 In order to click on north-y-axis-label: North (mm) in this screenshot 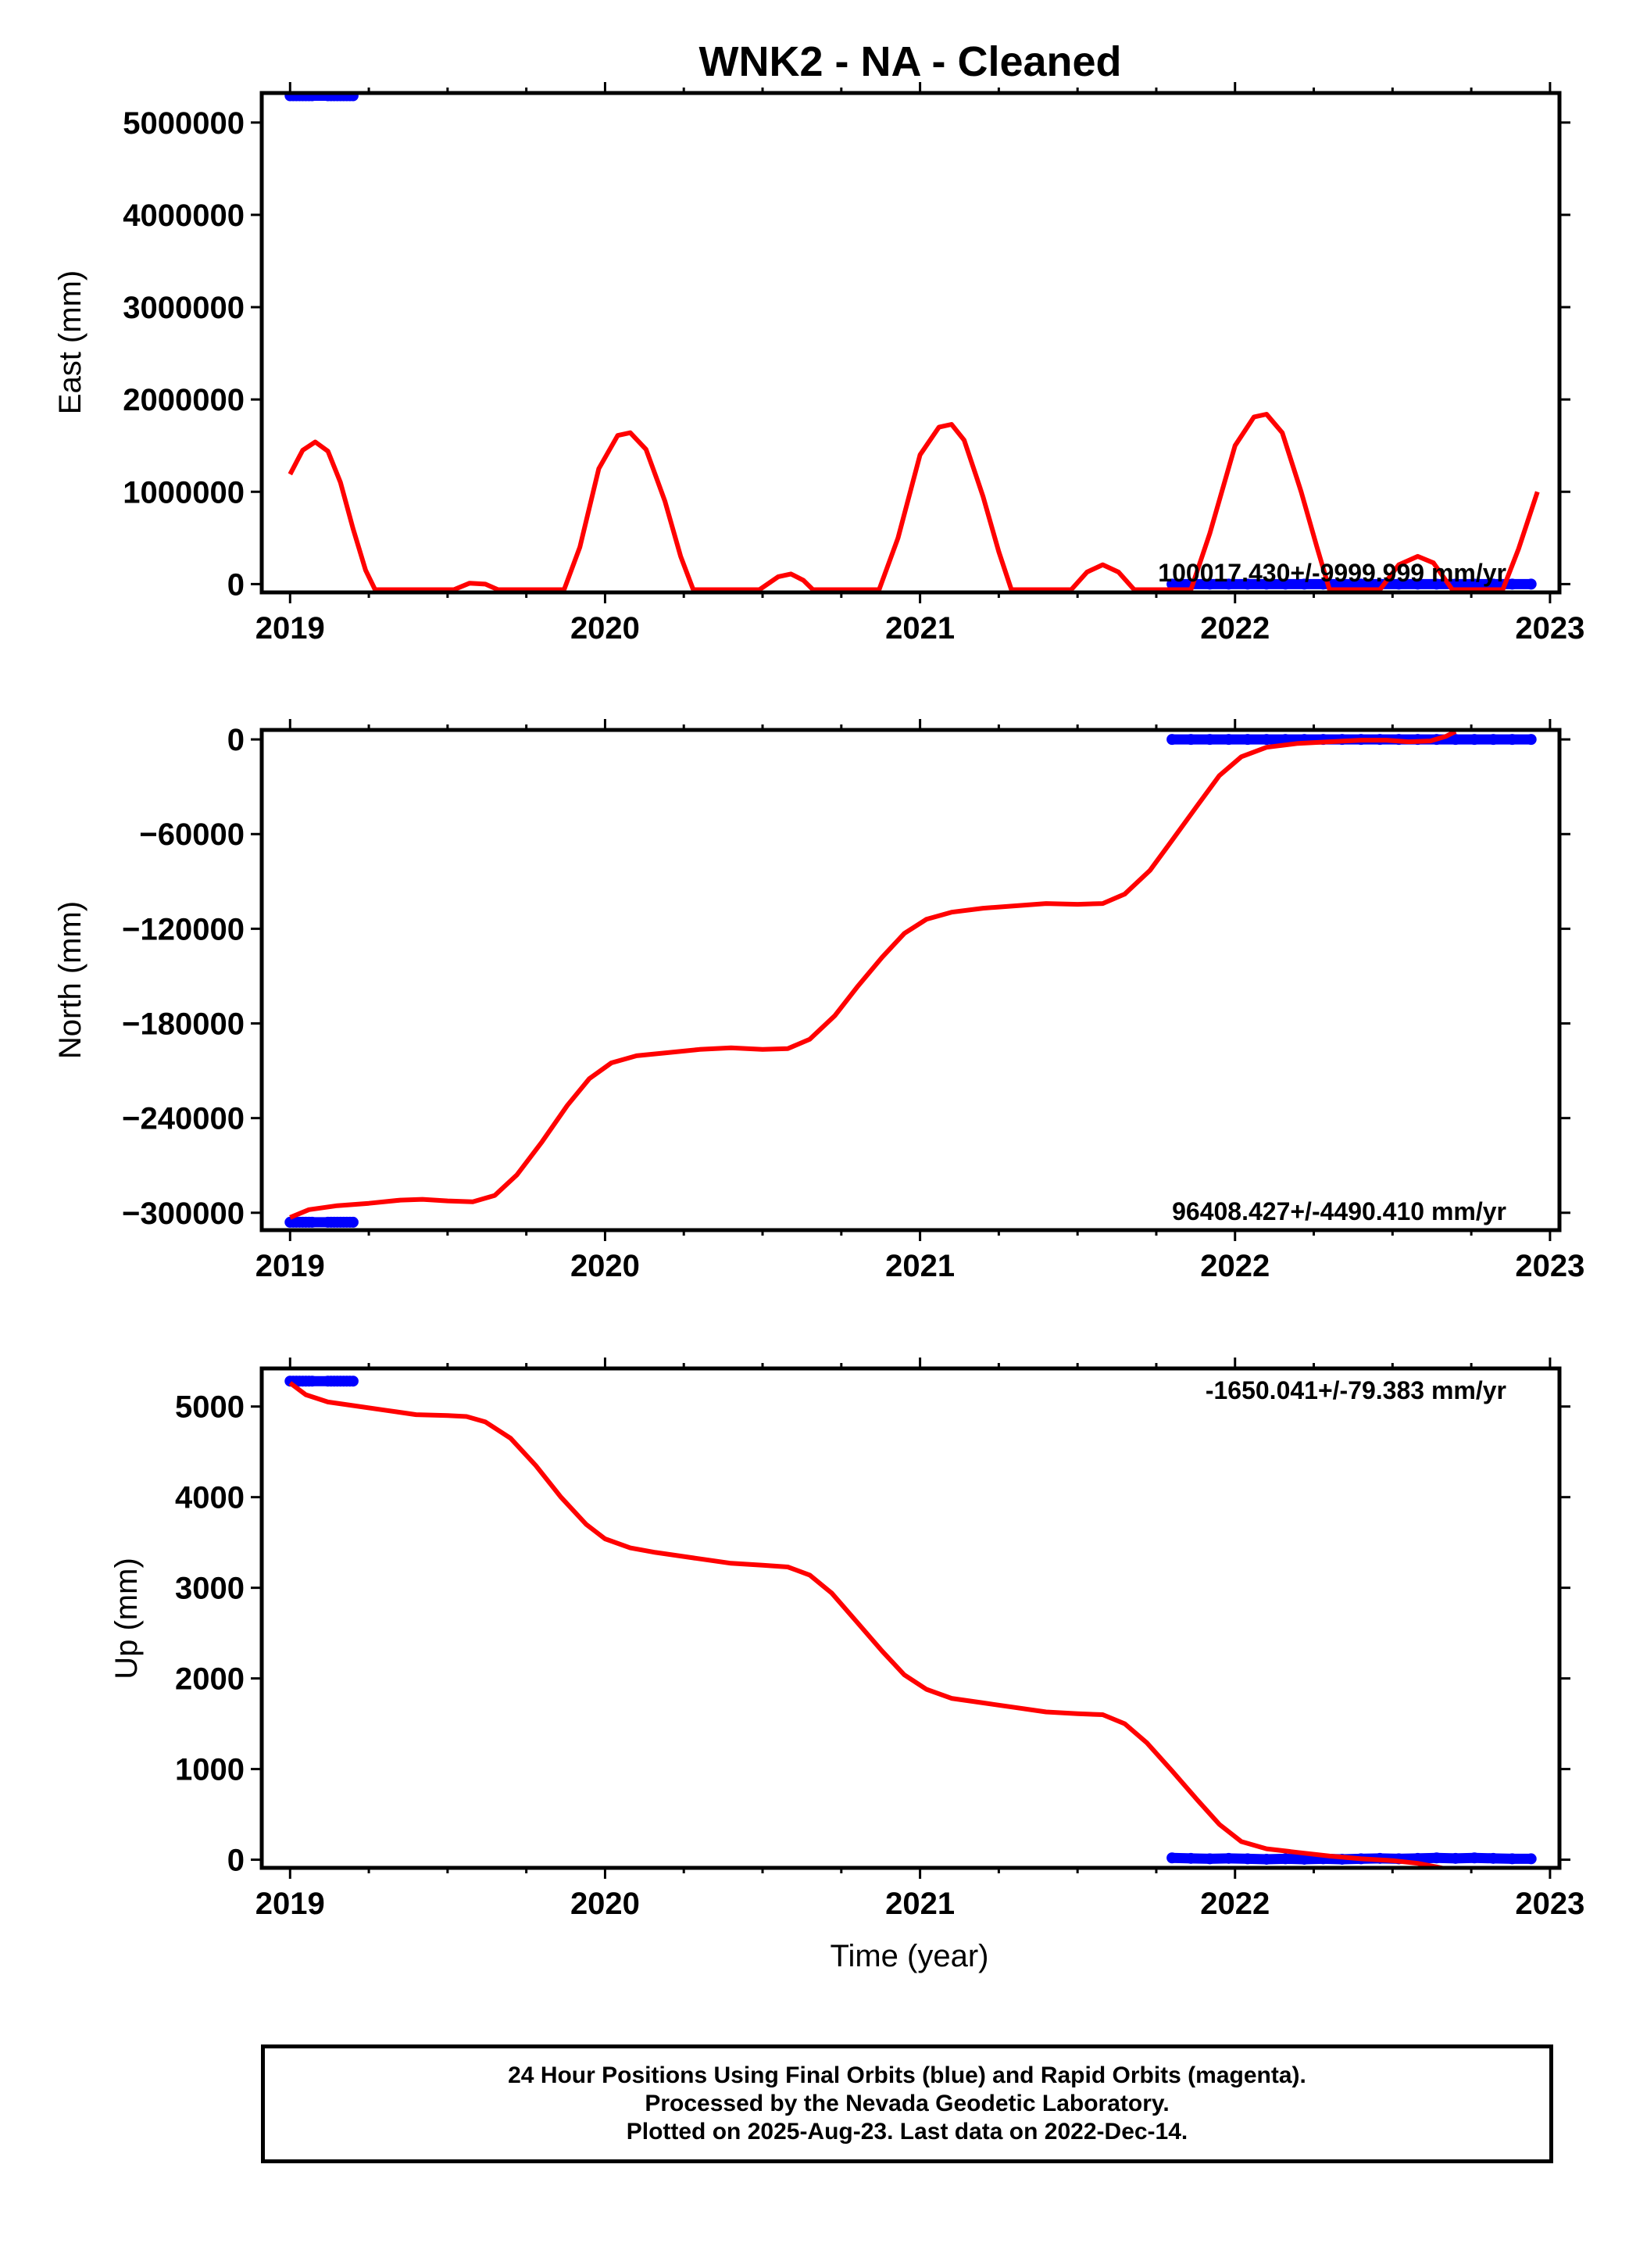, I will do `click(70, 980)`.